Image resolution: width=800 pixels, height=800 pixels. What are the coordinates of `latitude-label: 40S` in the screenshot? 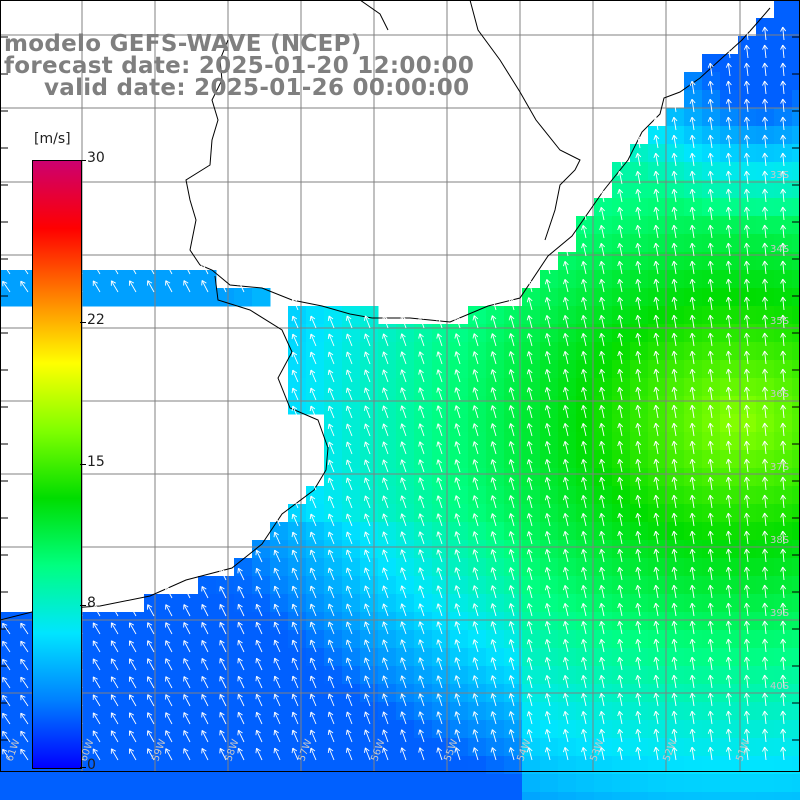 It's located at (779, 686).